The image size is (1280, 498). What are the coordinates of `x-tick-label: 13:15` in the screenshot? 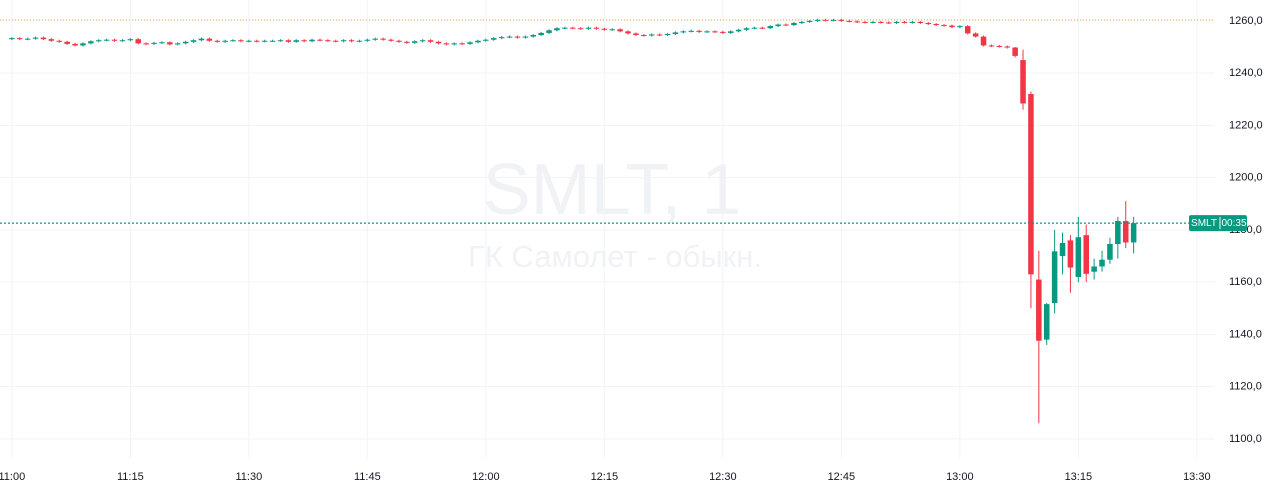 It's located at (1079, 477).